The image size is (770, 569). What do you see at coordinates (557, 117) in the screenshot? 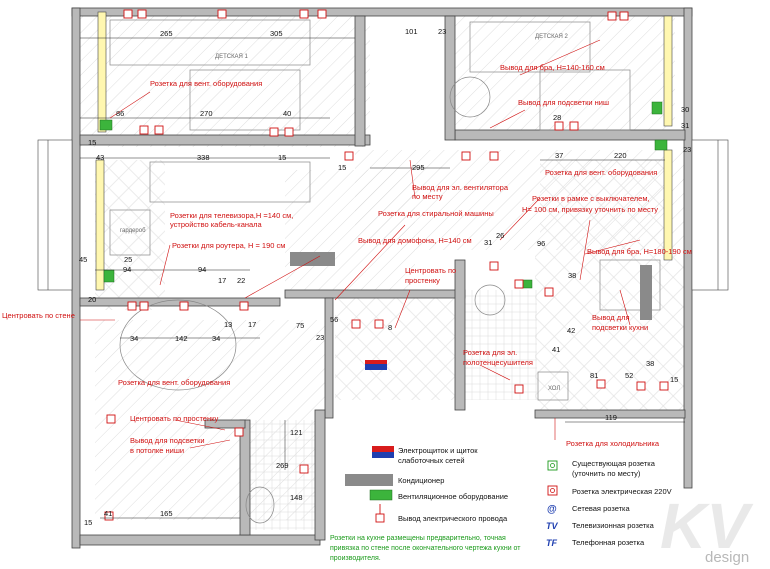
I see `dim-label: 28` at bounding box center [557, 117].